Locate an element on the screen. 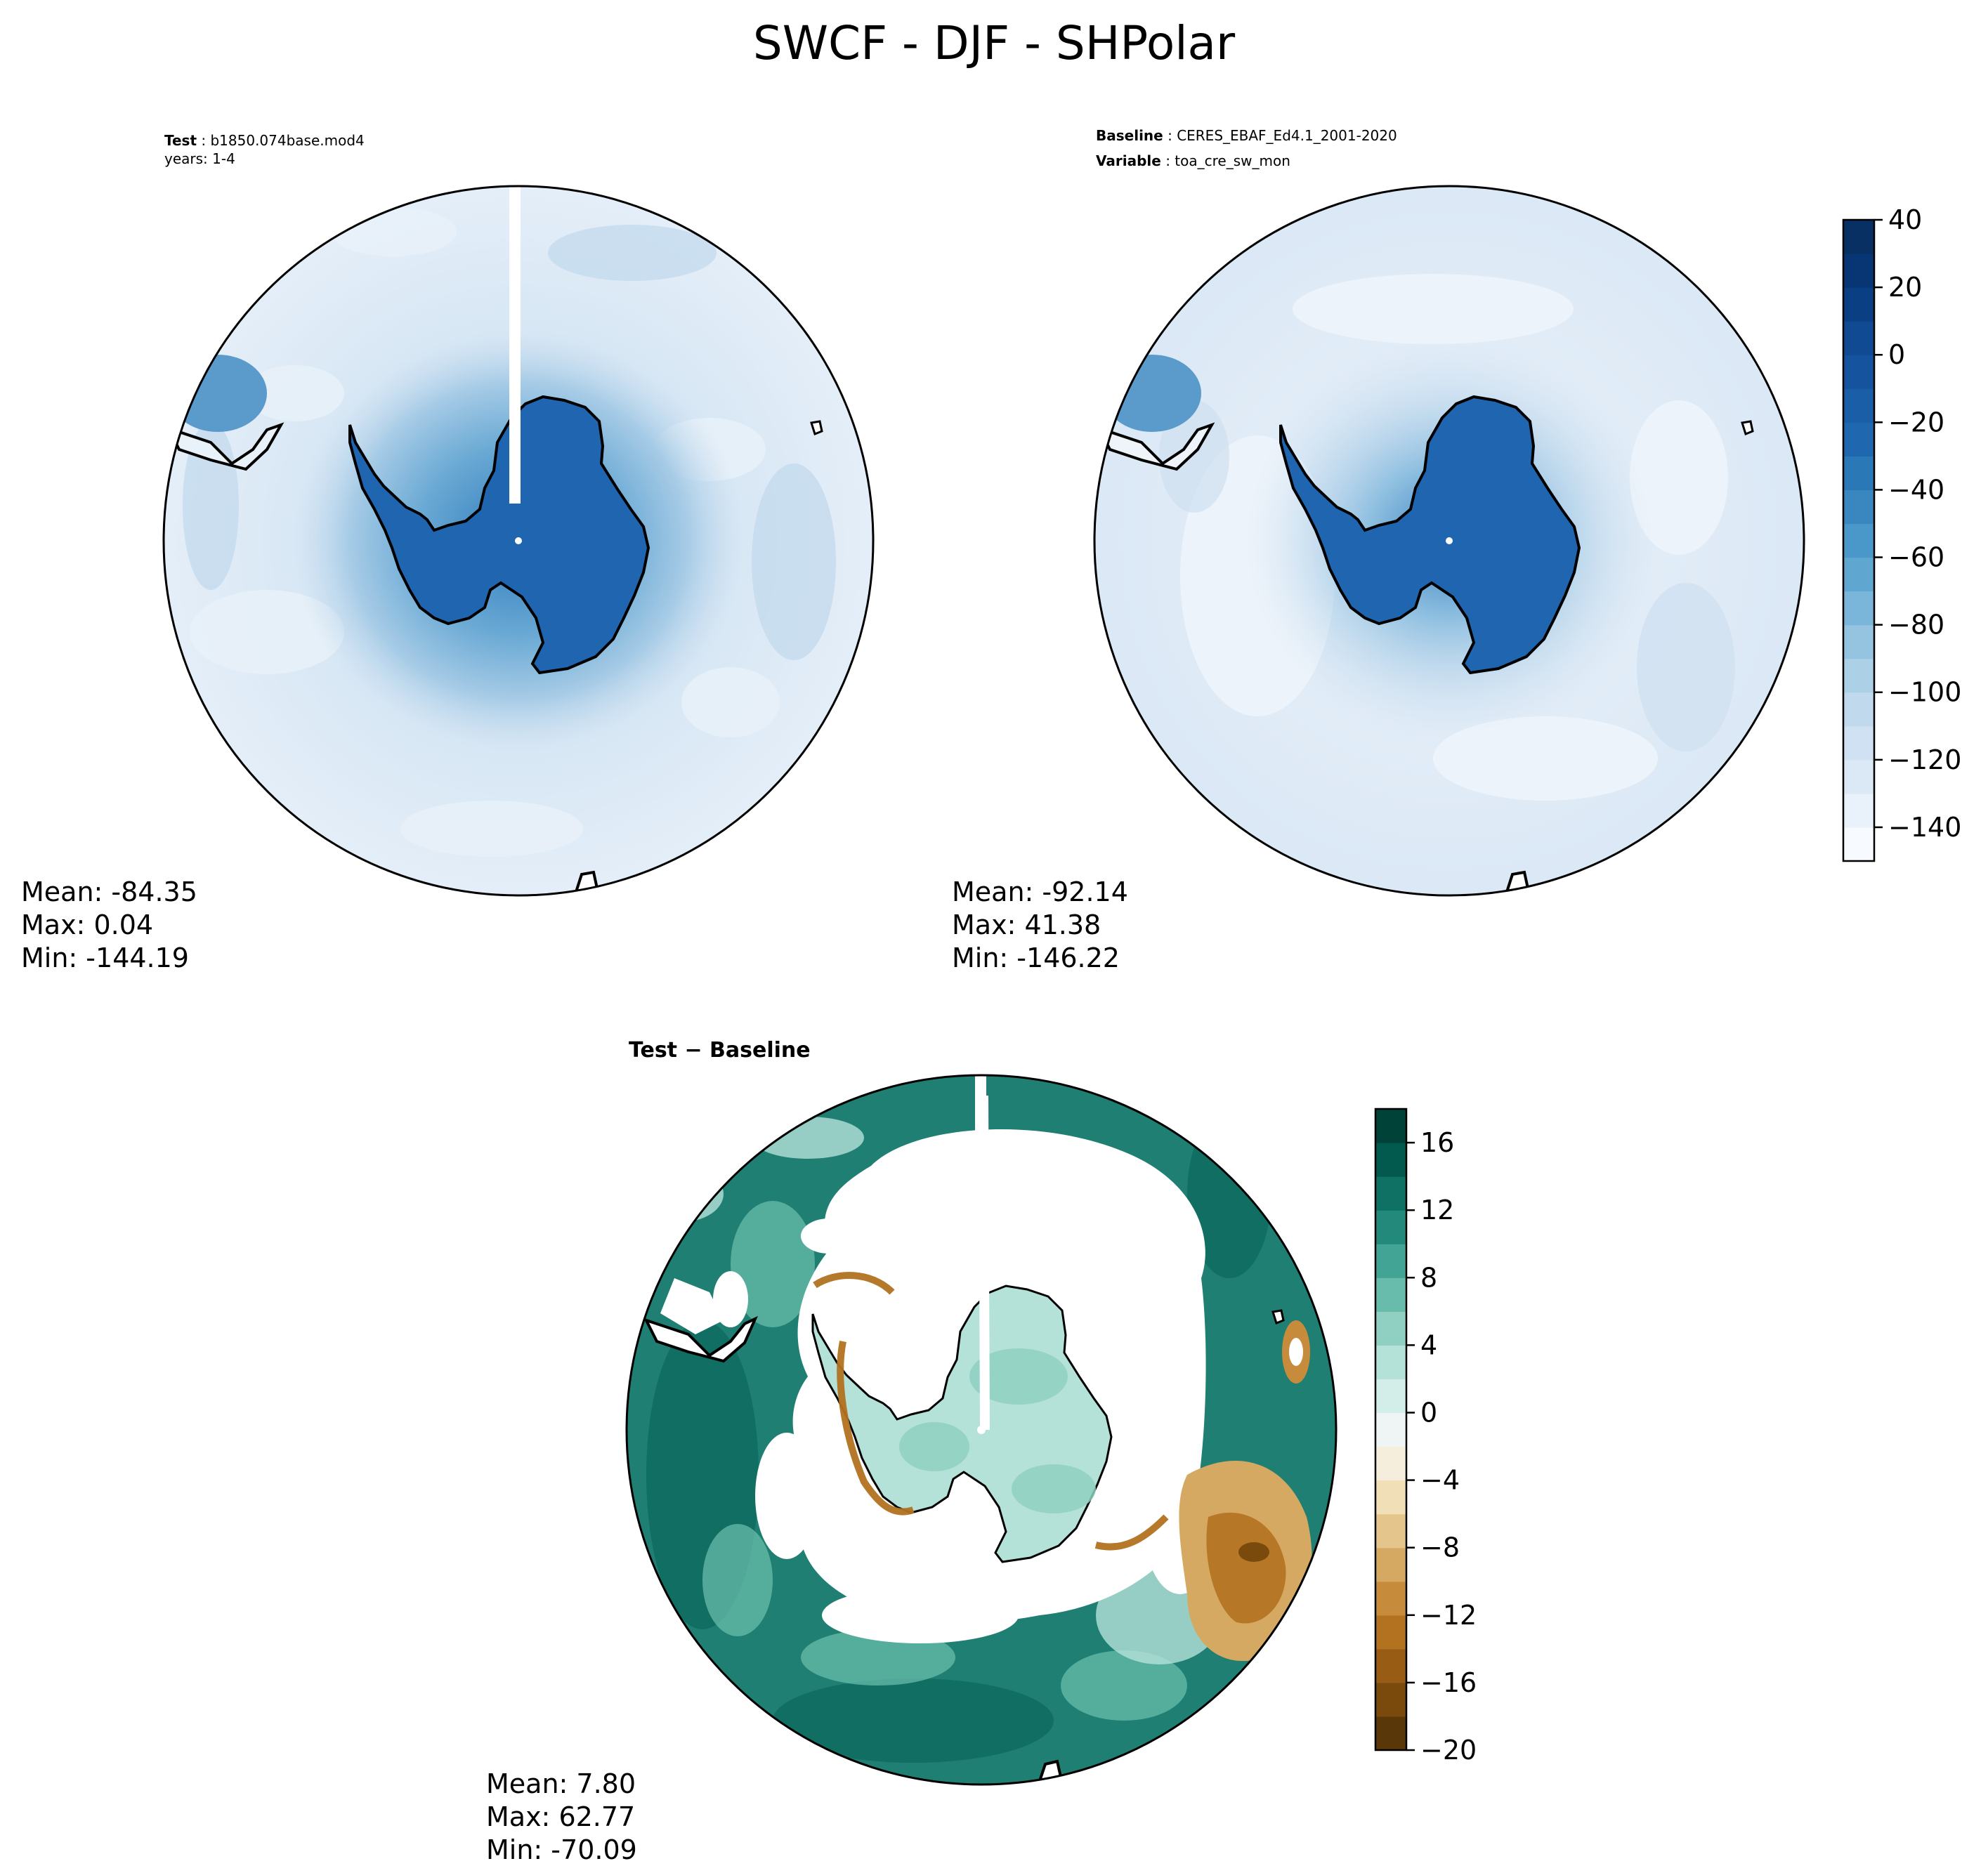 The image size is (1988, 1873). diff-colorbar-tick-label: 16 is located at coordinates (1437, 1142).